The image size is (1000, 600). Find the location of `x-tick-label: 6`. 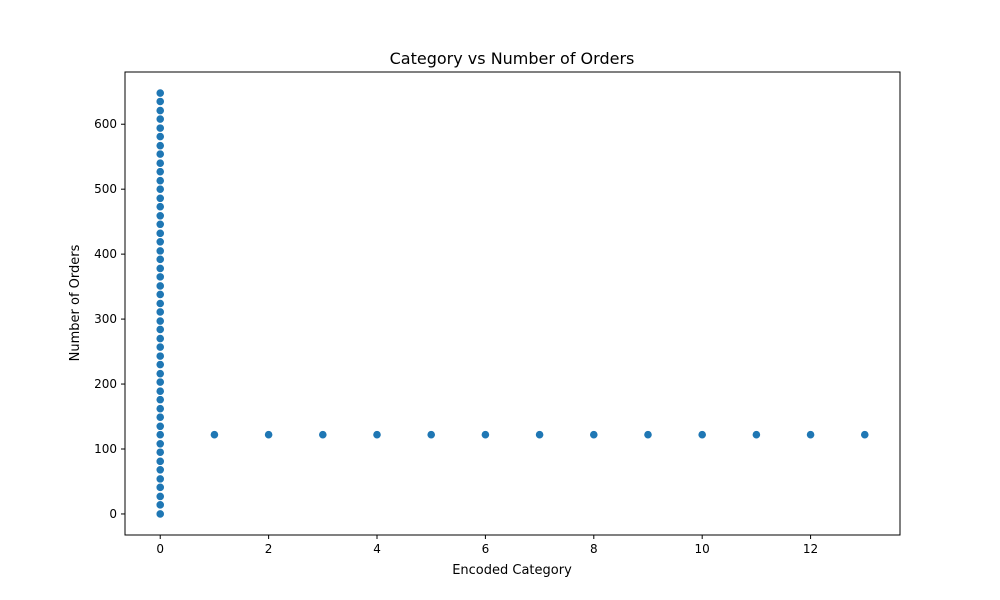

x-tick-label: 6 is located at coordinates (486, 549).